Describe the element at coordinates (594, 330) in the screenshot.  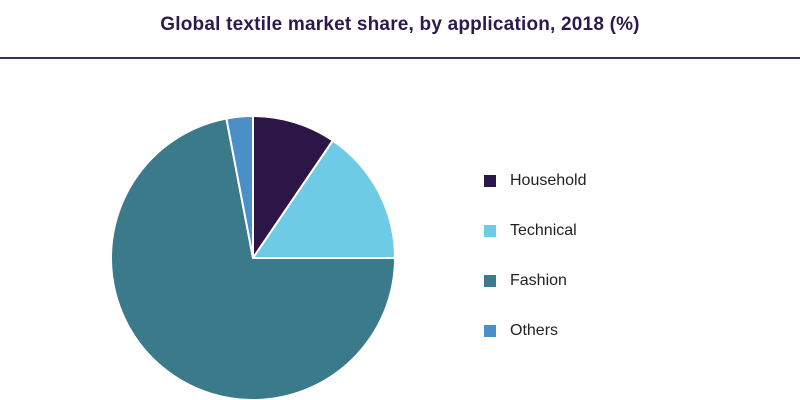
I see `legend-item-others: Others` at that location.